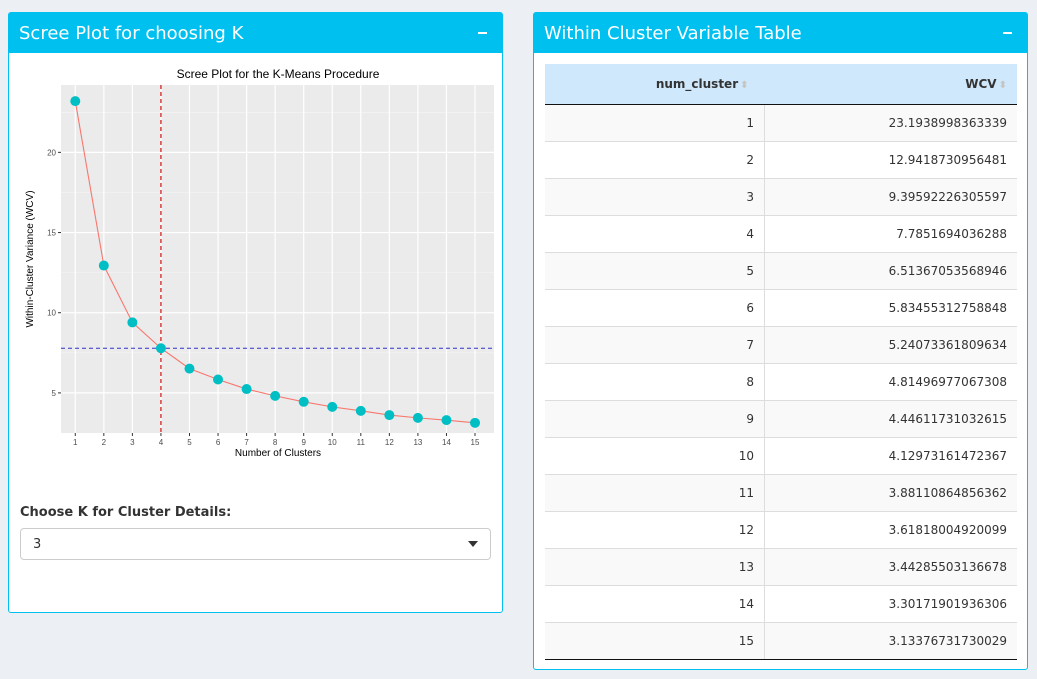 This screenshot has width=1037, height=679. I want to click on cell-wcv: 12.9418730956481, so click(890, 160).